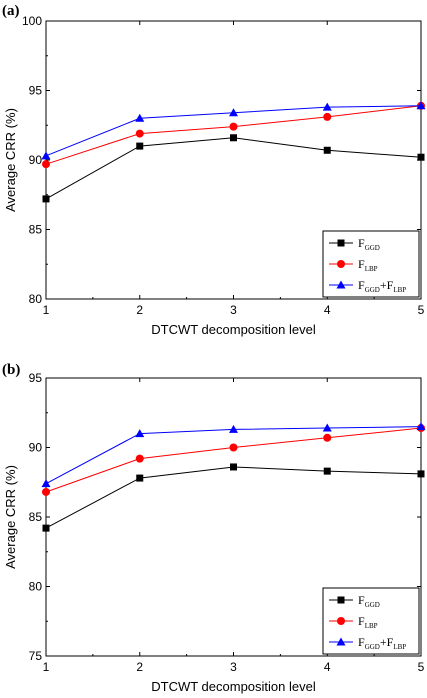 This screenshot has height=698, width=427. Describe the element at coordinates (32, 21) in the screenshot. I see `y-tick-label: 100` at that location.